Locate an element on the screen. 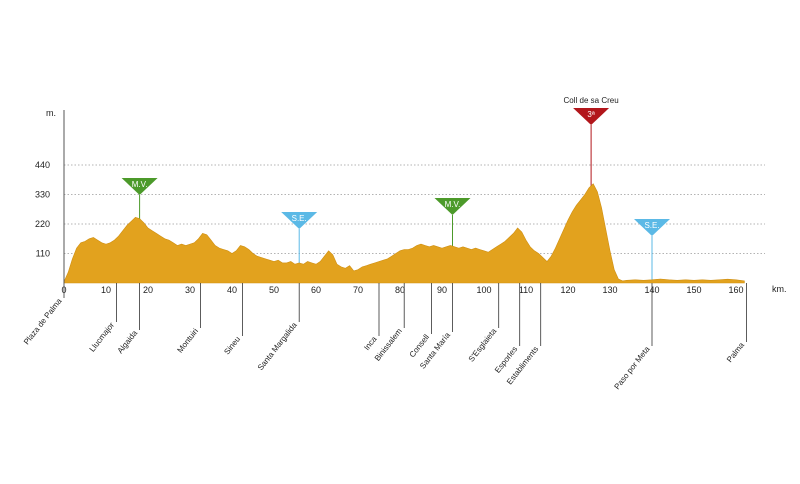 The width and height of the screenshot is (800, 484). place-label: Llucmajor is located at coordinates (102, 336).